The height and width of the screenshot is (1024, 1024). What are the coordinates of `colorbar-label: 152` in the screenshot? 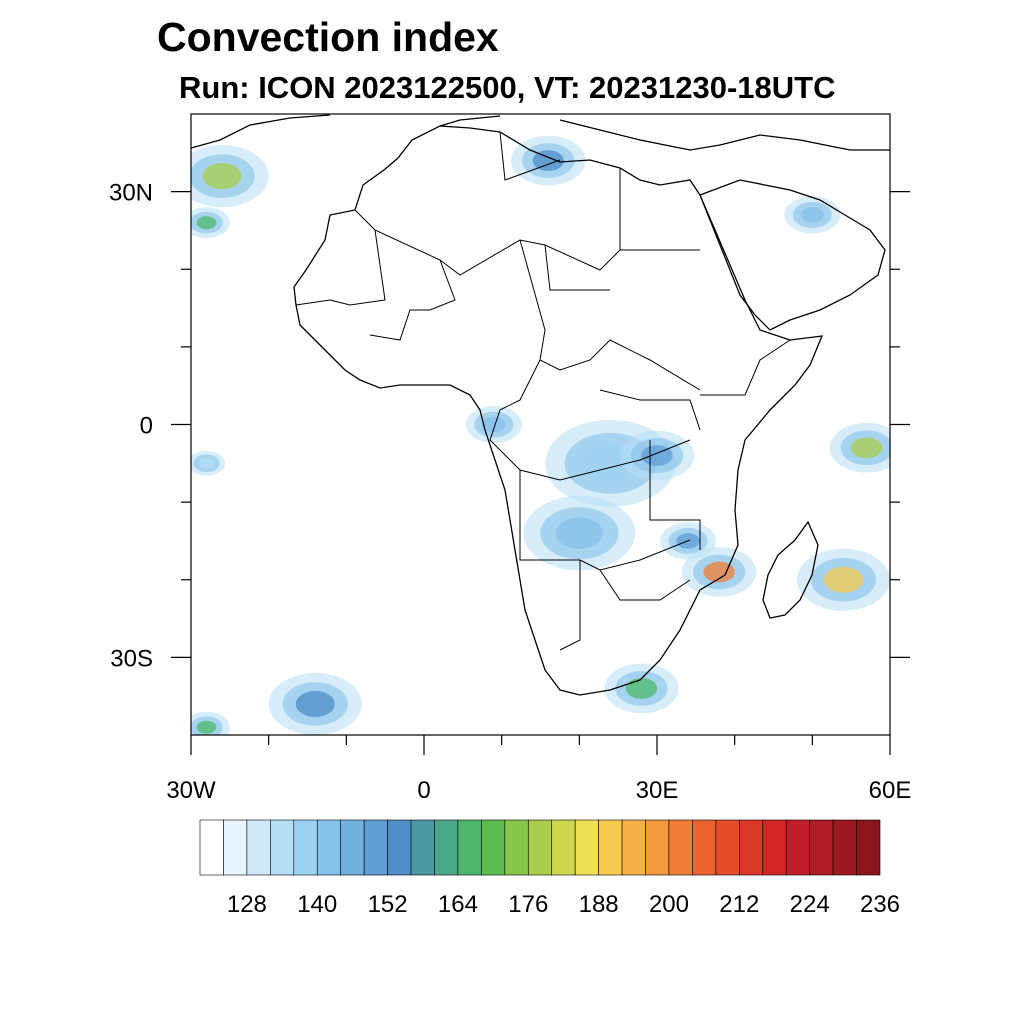 It's located at (388, 904).